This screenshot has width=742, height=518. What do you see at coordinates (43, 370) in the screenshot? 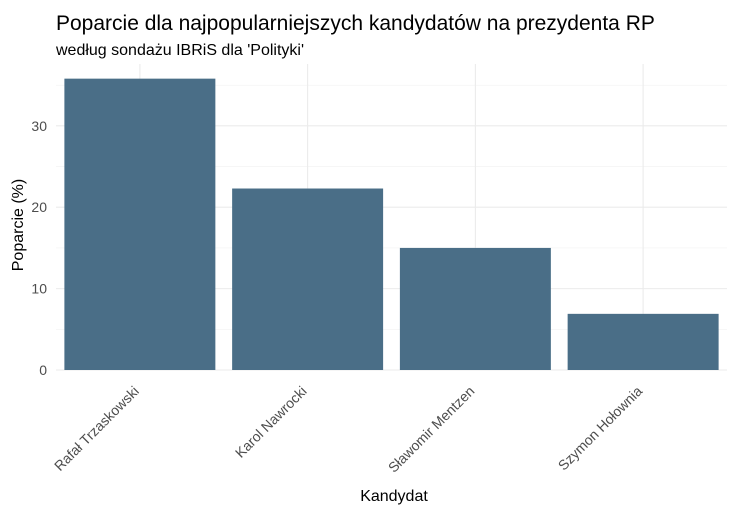
I see `y-tick-label: 0` at bounding box center [43, 370].